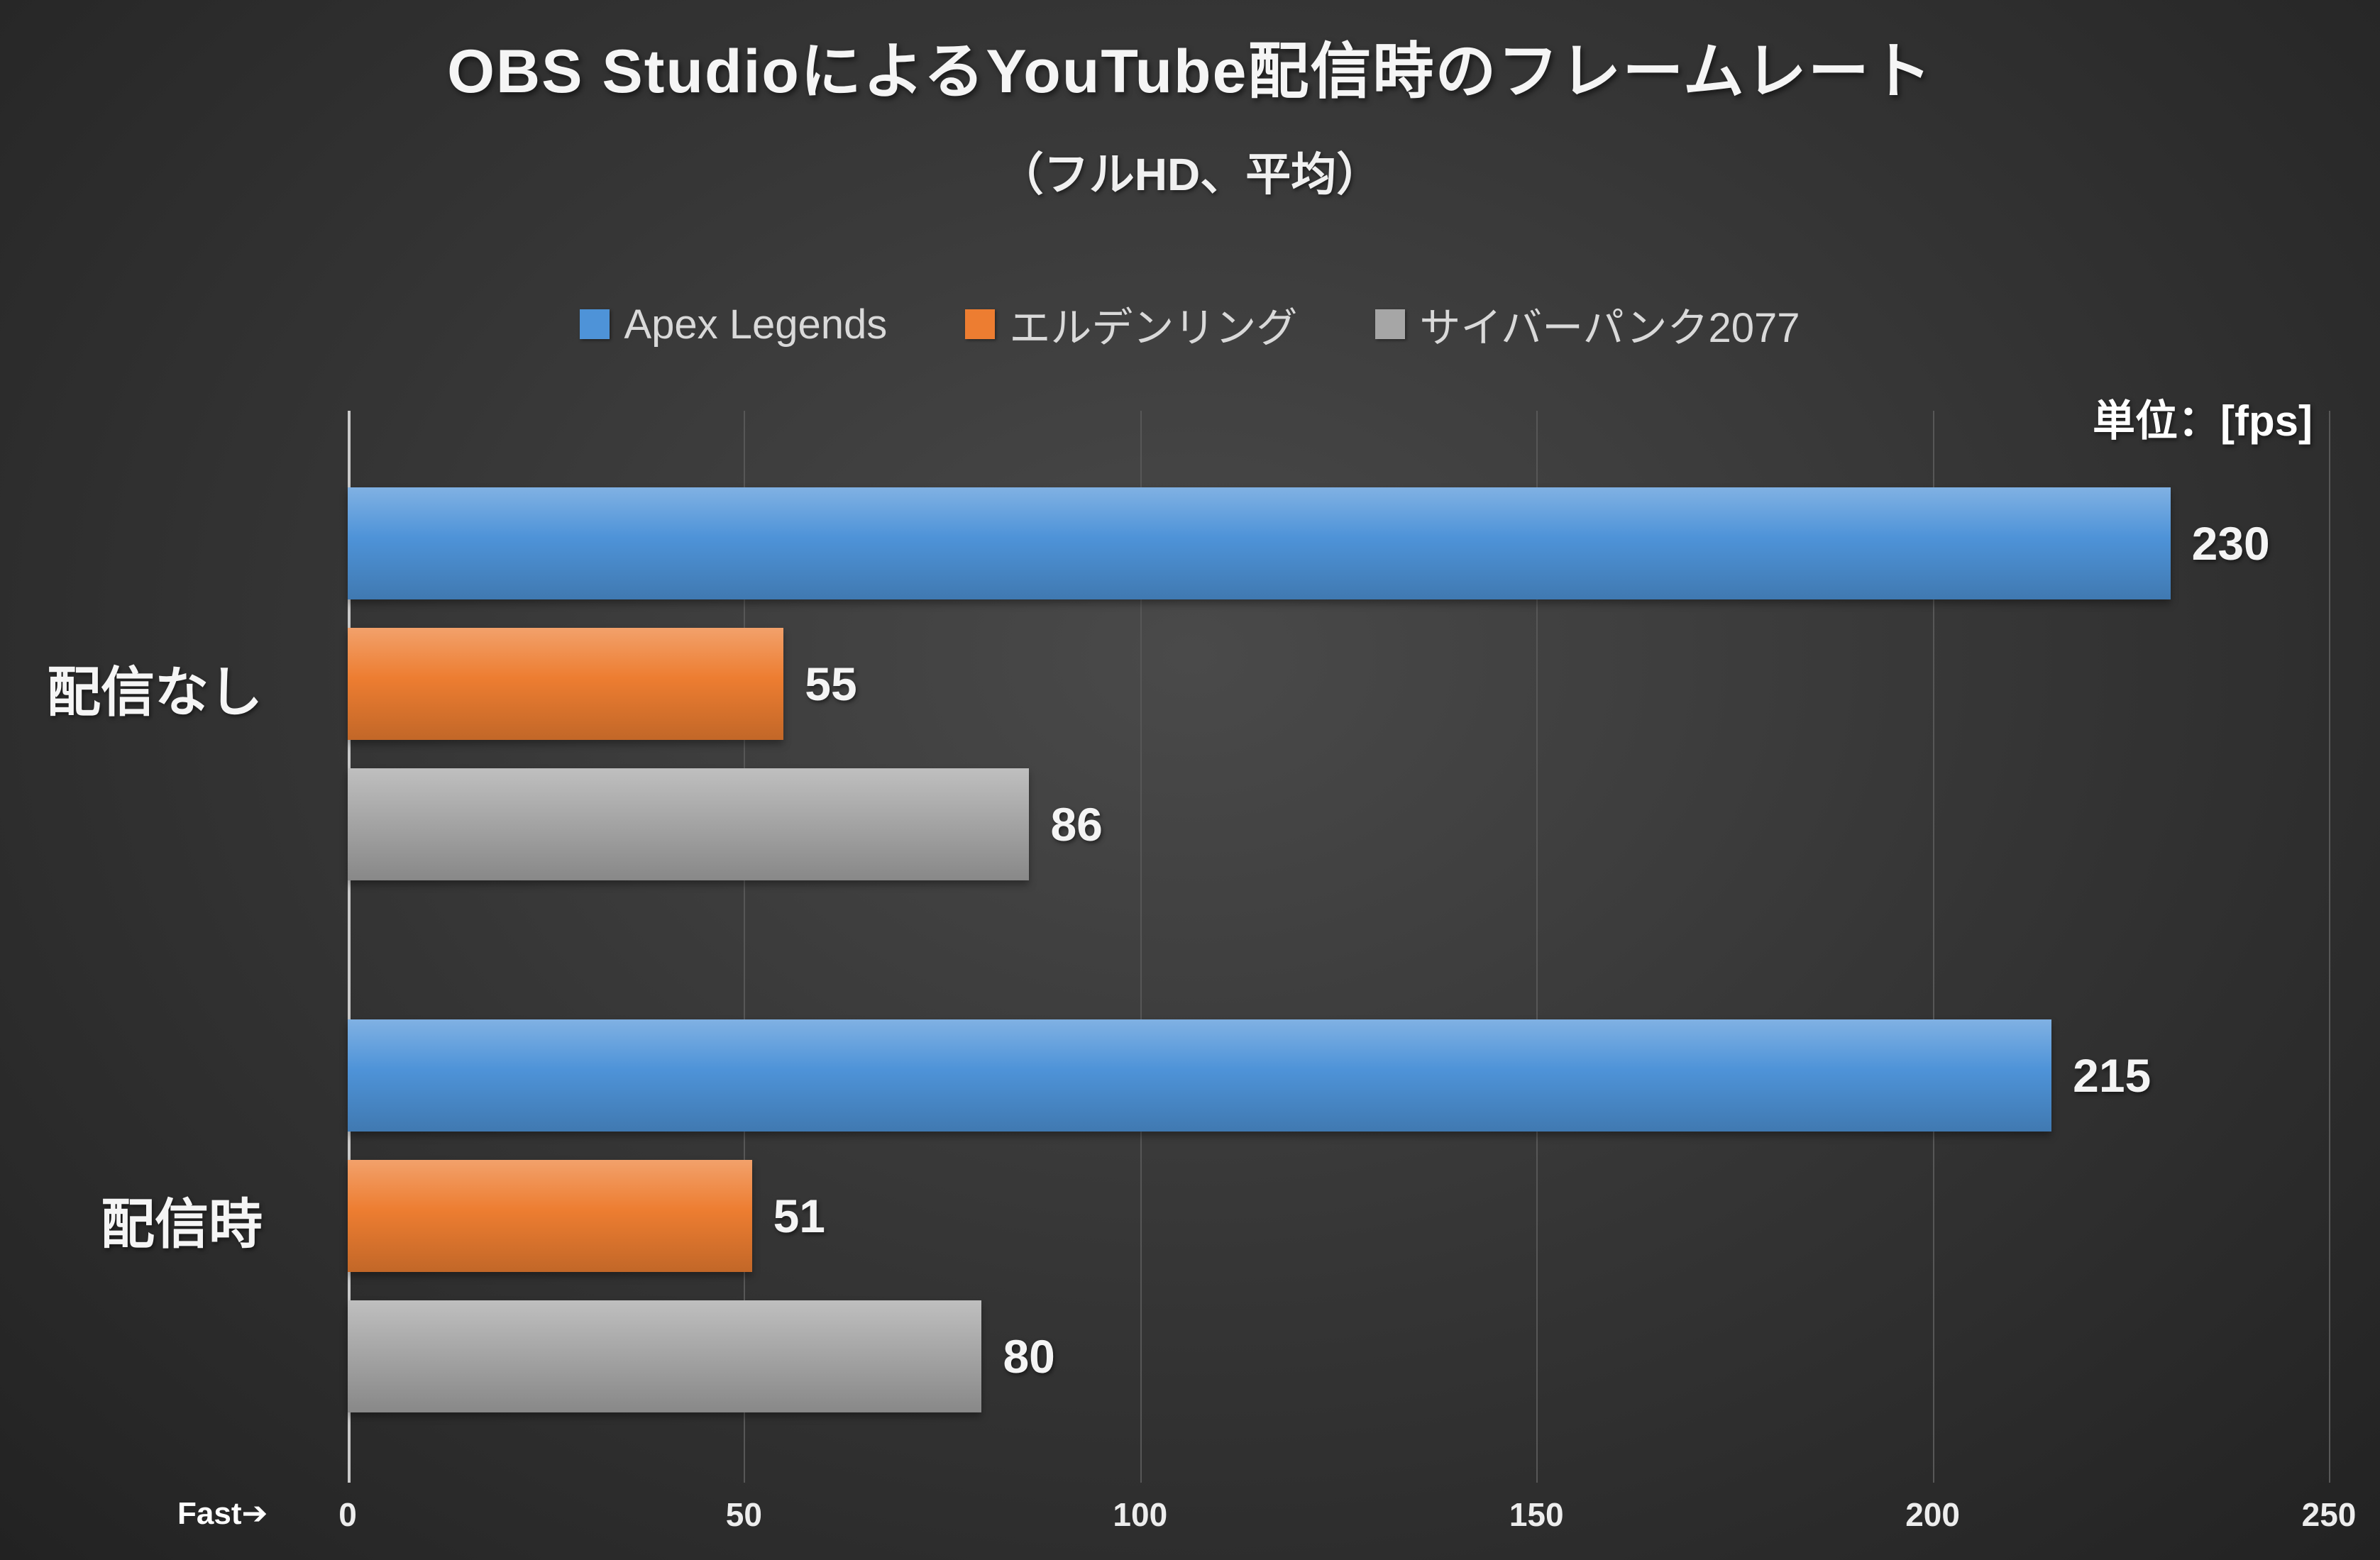 The image size is (2380, 1560). I want to click on x-tick-label: 150, so click(1536, 1514).